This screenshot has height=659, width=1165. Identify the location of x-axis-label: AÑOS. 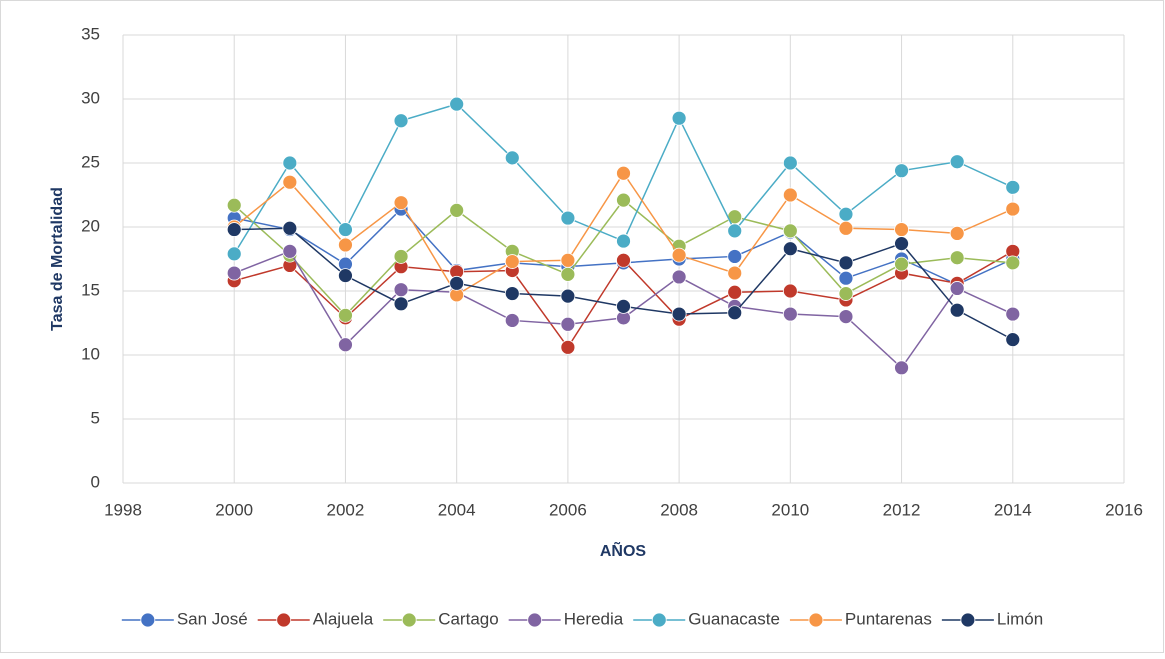
(623, 550).